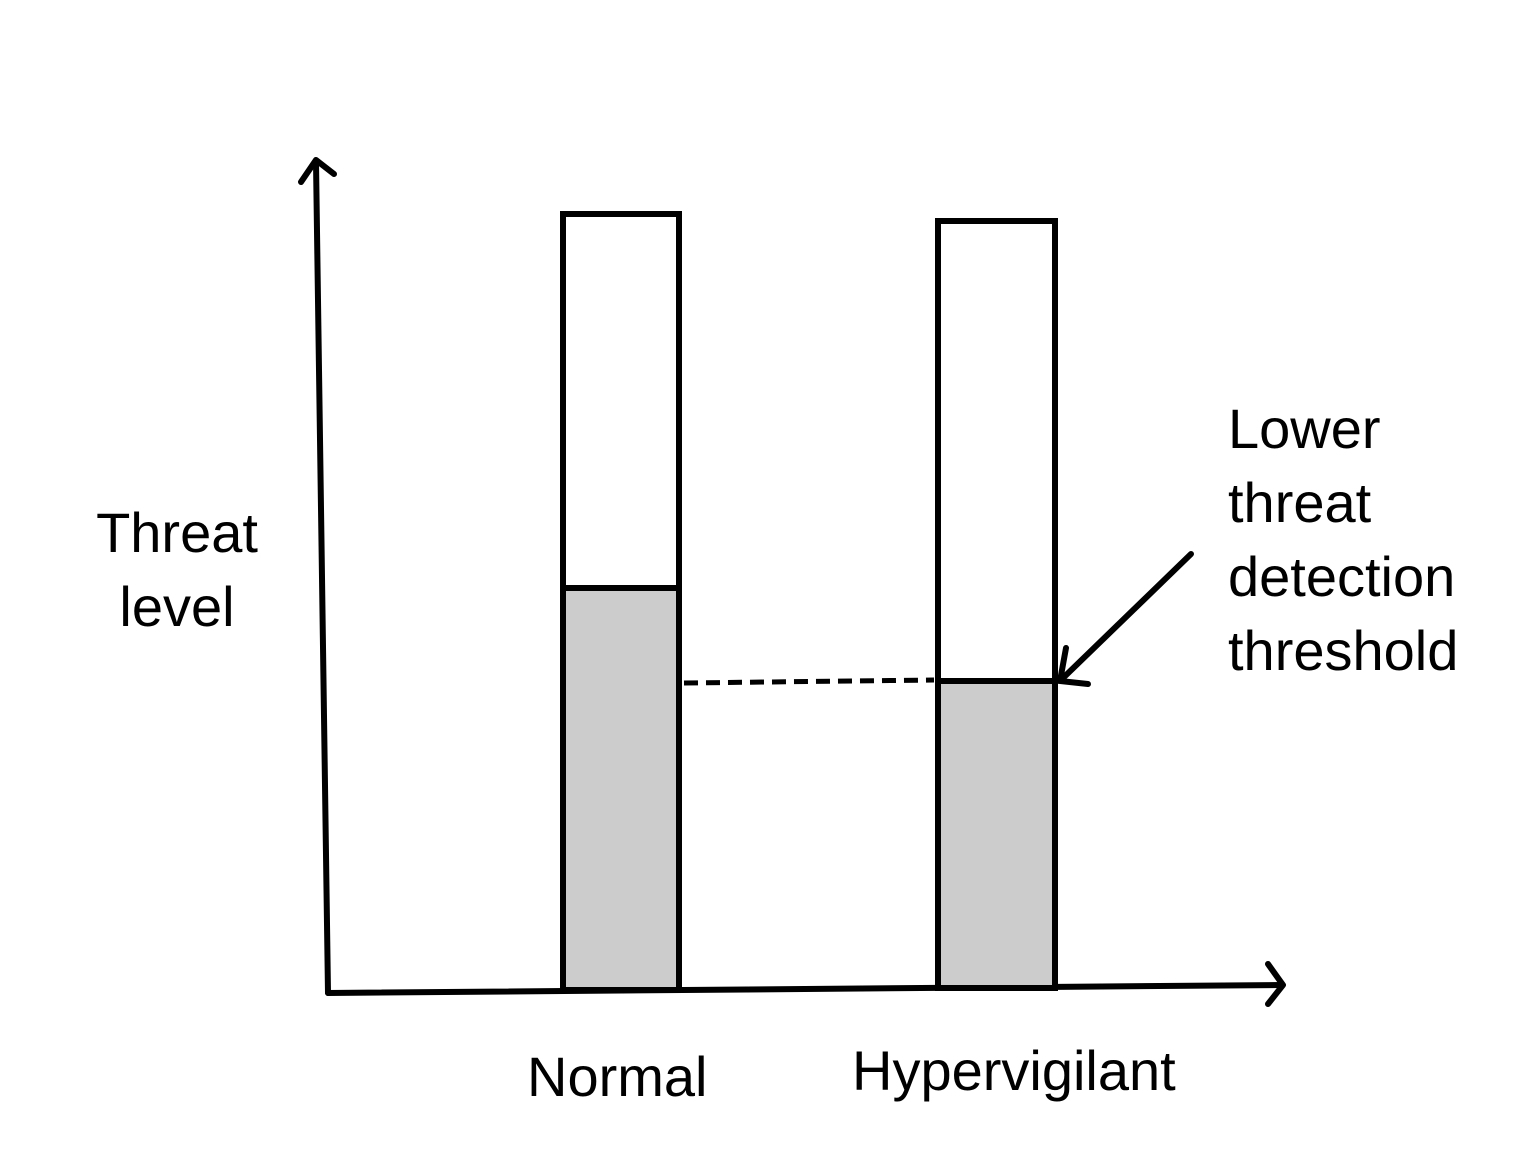 This screenshot has height=1171, width=1536. I want to click on x-axis-arrowhead, so click(1275, 984).